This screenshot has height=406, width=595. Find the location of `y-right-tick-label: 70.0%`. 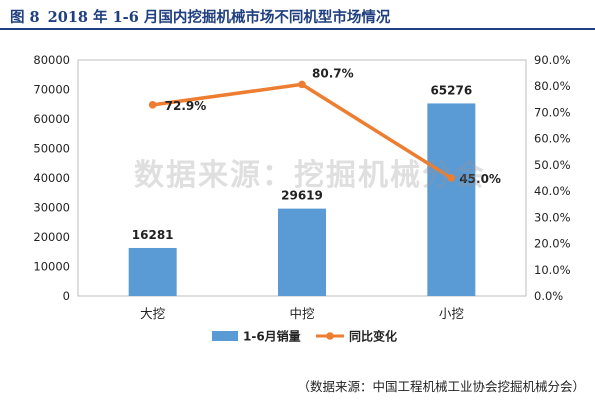

y-right-tick-label: 70.0% is located at coordinates (552, 112).